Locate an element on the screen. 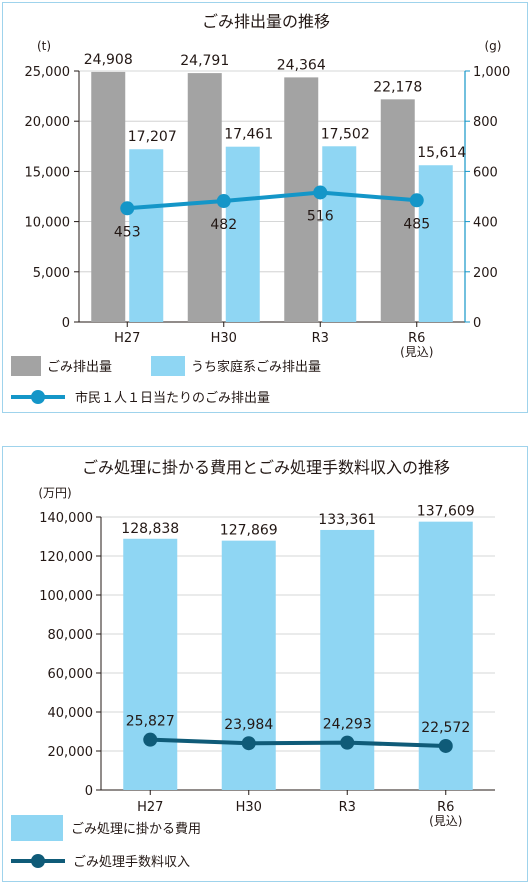 The image size is (531, 884). data-label-household-waste: 17,461 is located at coordinates (248, 135).